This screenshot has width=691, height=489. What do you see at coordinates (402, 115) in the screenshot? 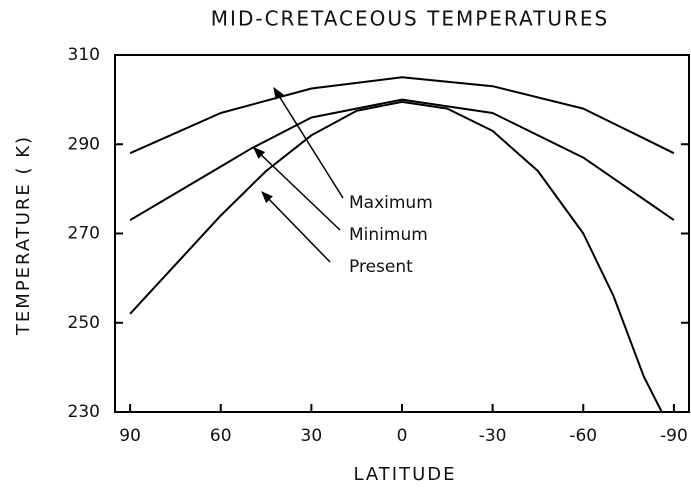
I see `series-line` at bounding box center [402, 115].